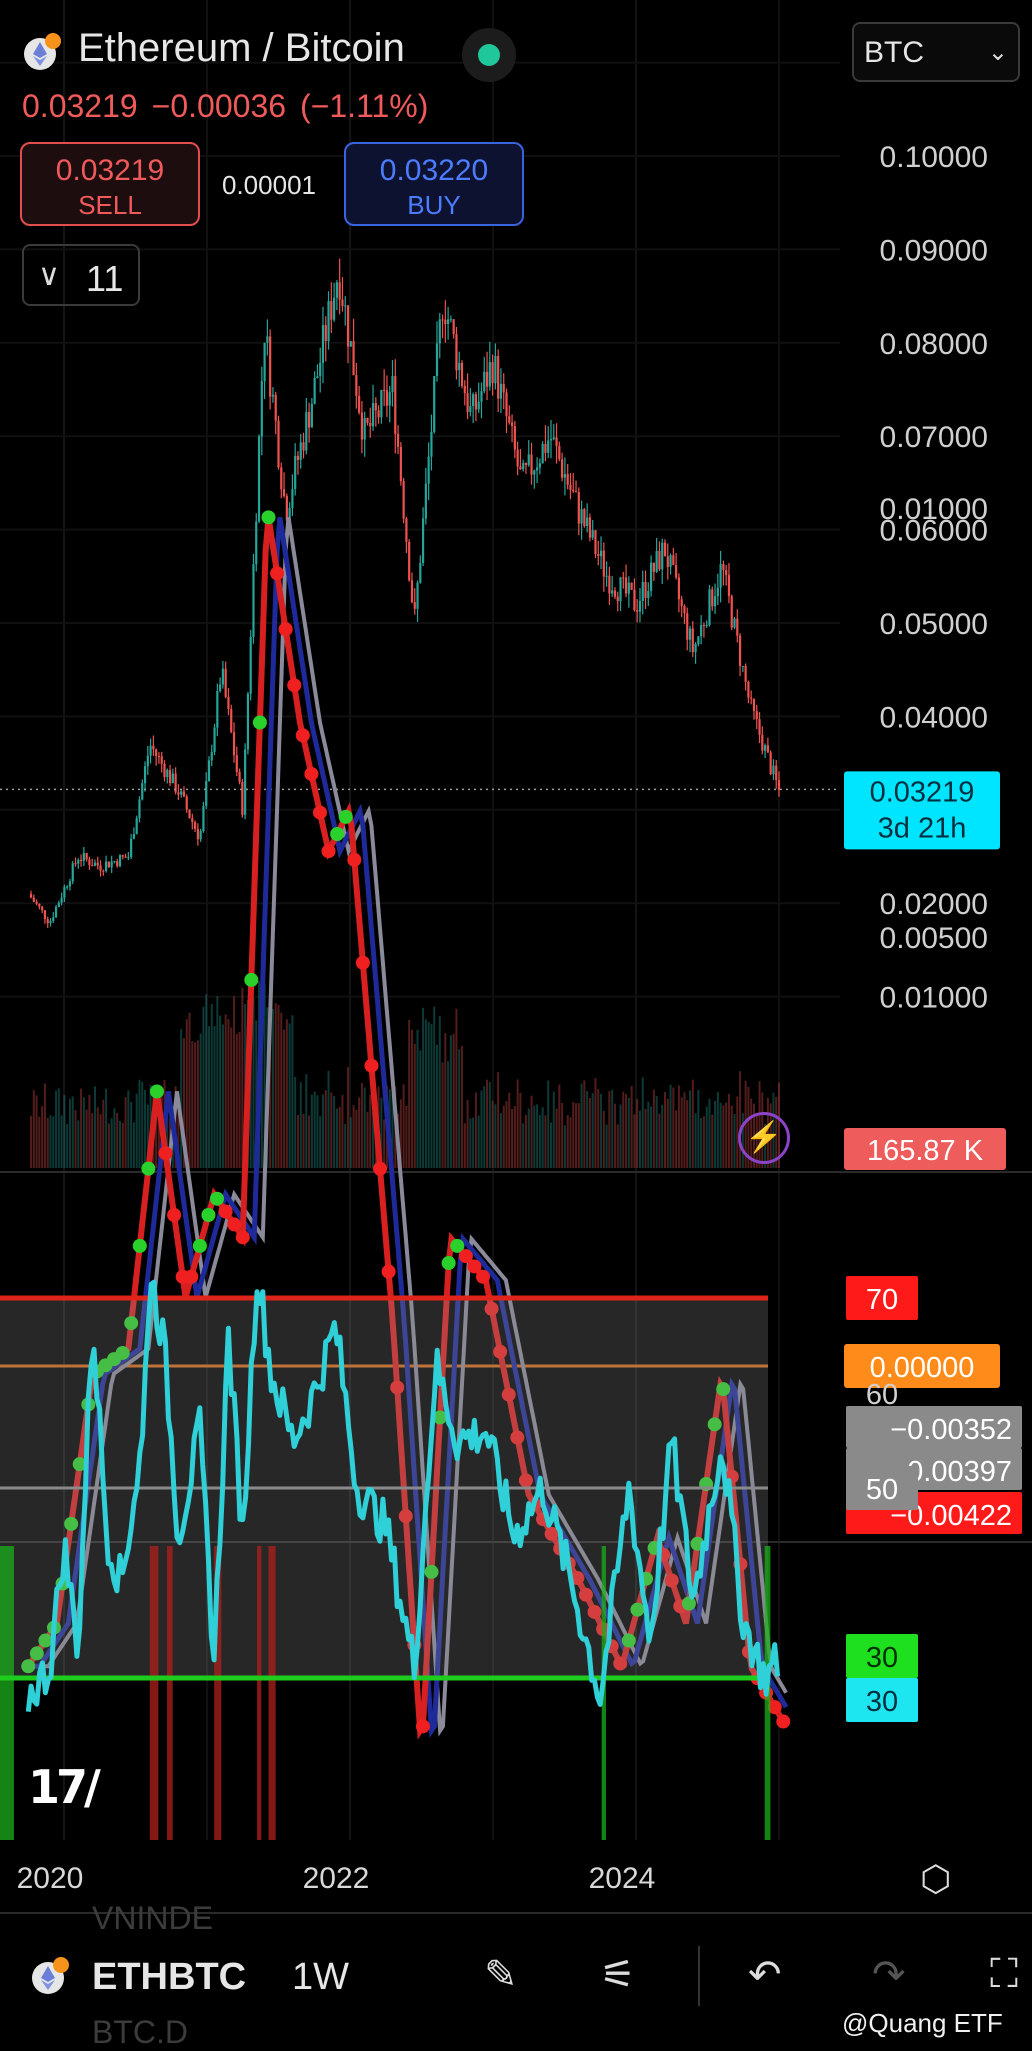 The image size is (1032, 2051). What do you see at coordinates (501, 1975) in the screenshot?
I see `pencil-icon: ✎` at bounding box center [501, 1975].